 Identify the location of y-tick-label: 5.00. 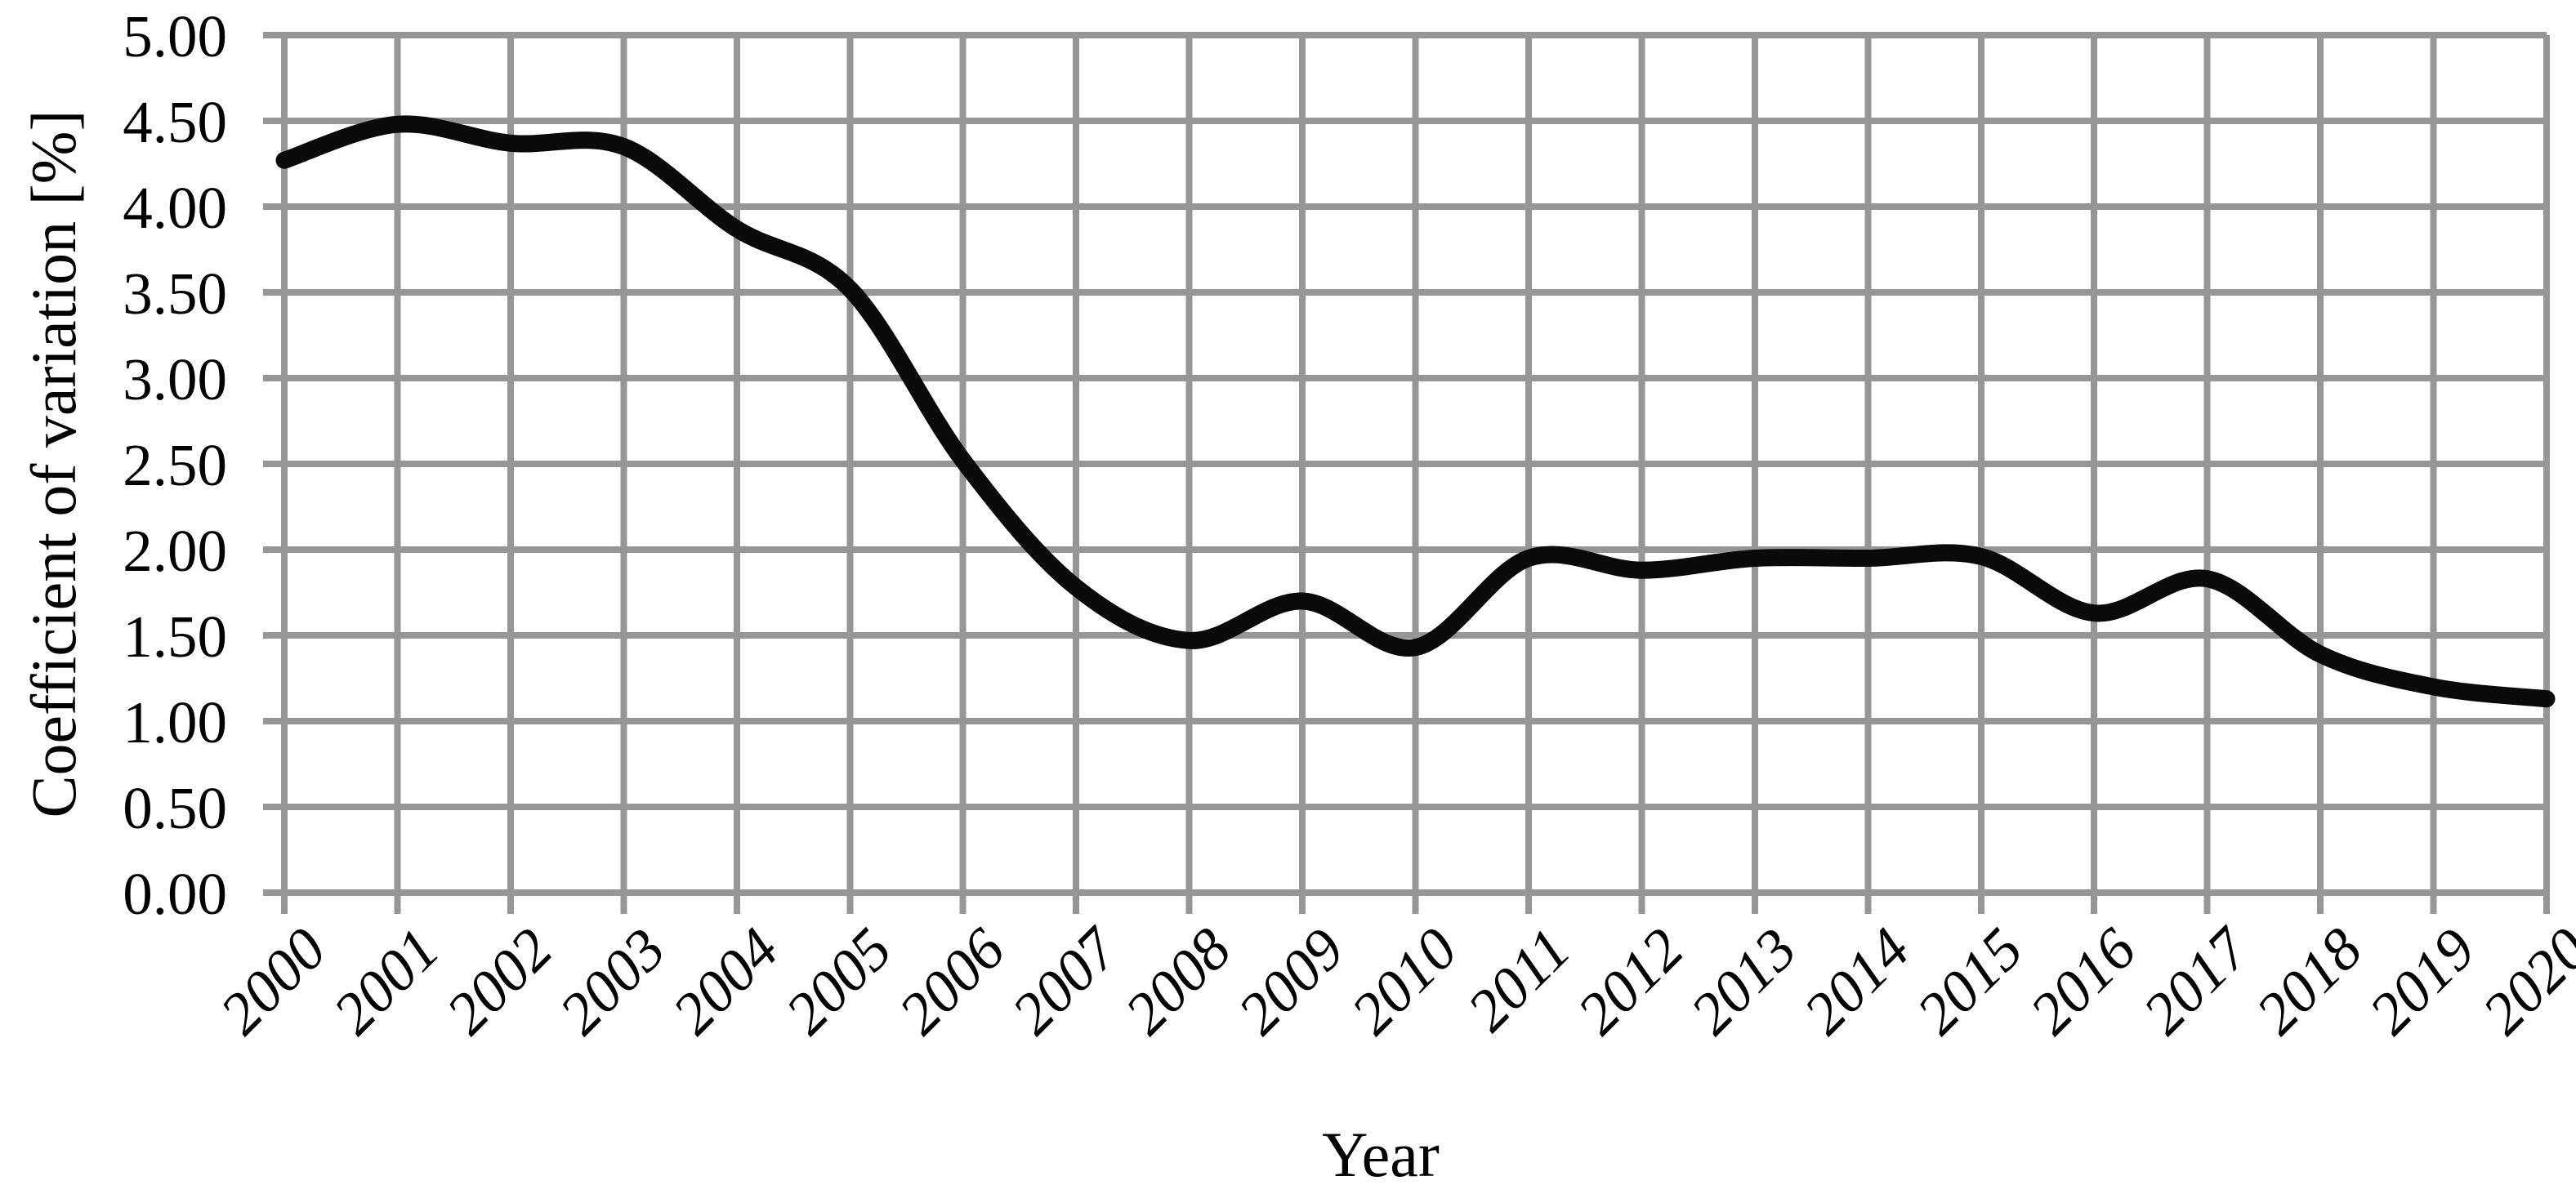
(175, 36).